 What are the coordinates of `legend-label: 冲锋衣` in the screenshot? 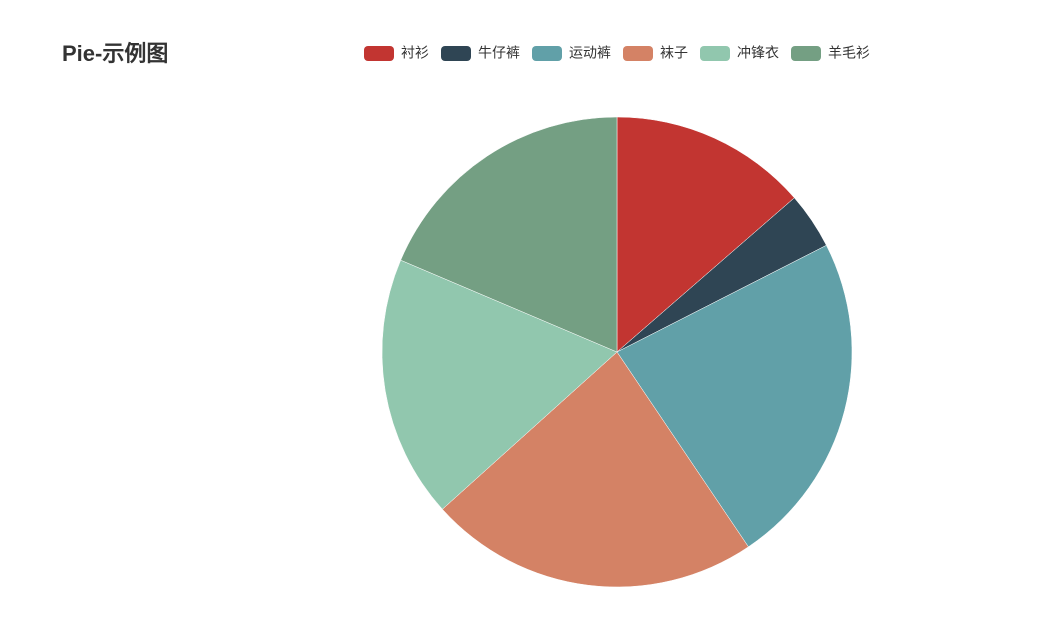 It's located at (758, 53).